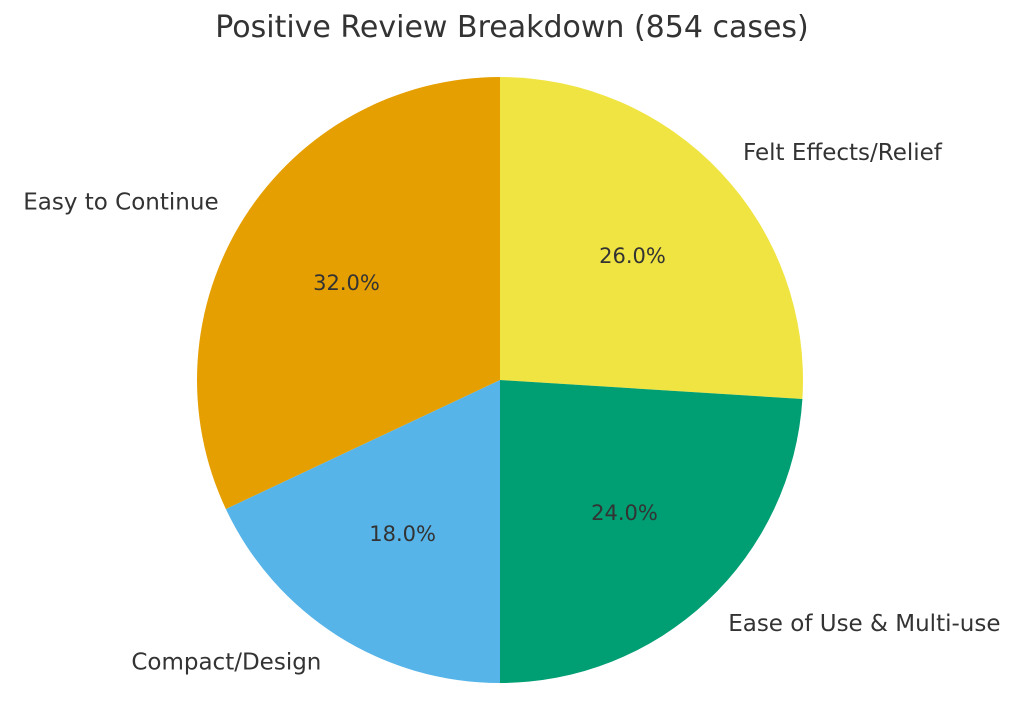 The image size is (1024, 727). I want to click on chart-title: Positive Review Breakdown (854 cases), so click(512, 27).